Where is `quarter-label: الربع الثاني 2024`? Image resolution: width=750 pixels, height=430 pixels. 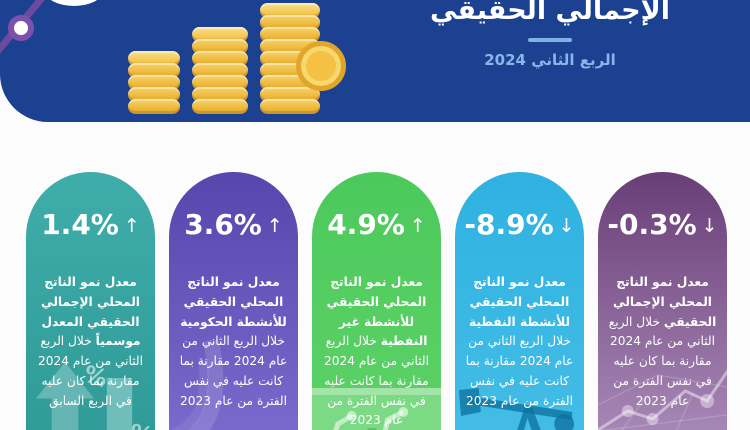 quarter-label: الربع الثاني 2024 is located at coordinates (550, 59).